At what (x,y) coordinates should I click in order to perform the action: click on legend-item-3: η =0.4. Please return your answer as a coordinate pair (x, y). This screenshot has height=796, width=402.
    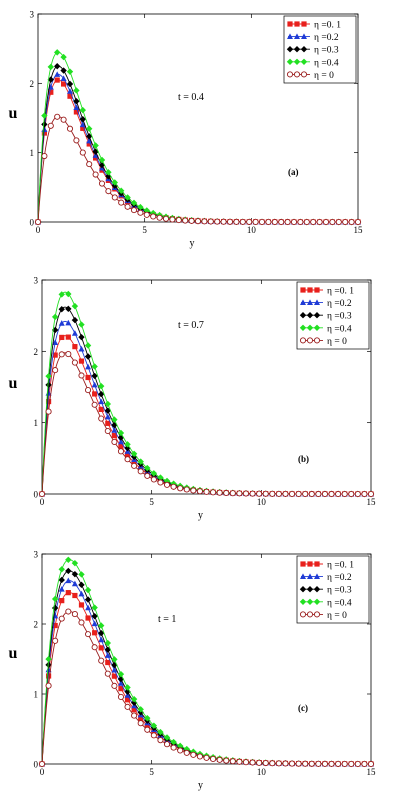
    Looking at the image, I should click on (312, 63).